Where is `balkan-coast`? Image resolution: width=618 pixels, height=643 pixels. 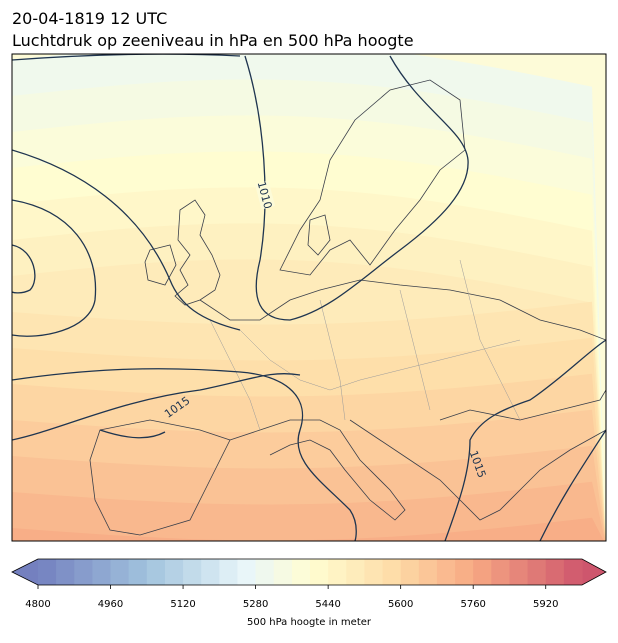 balkan-coast is located at coordinates (477, 470).